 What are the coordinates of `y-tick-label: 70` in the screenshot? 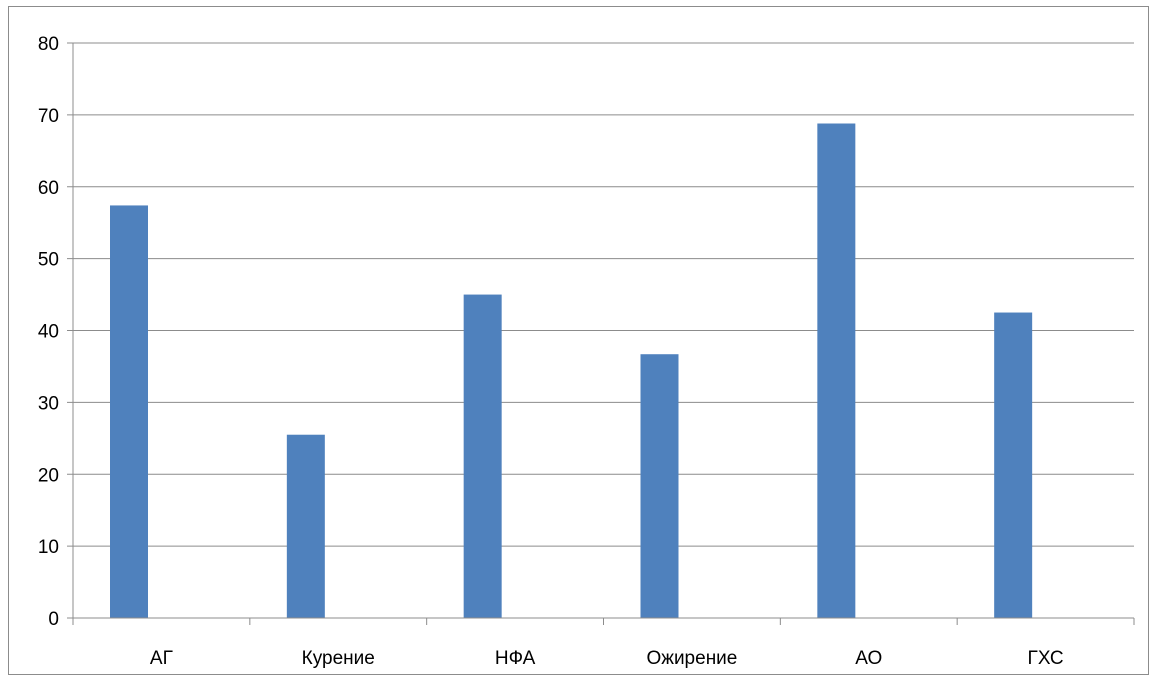 It's located at (48, 116).